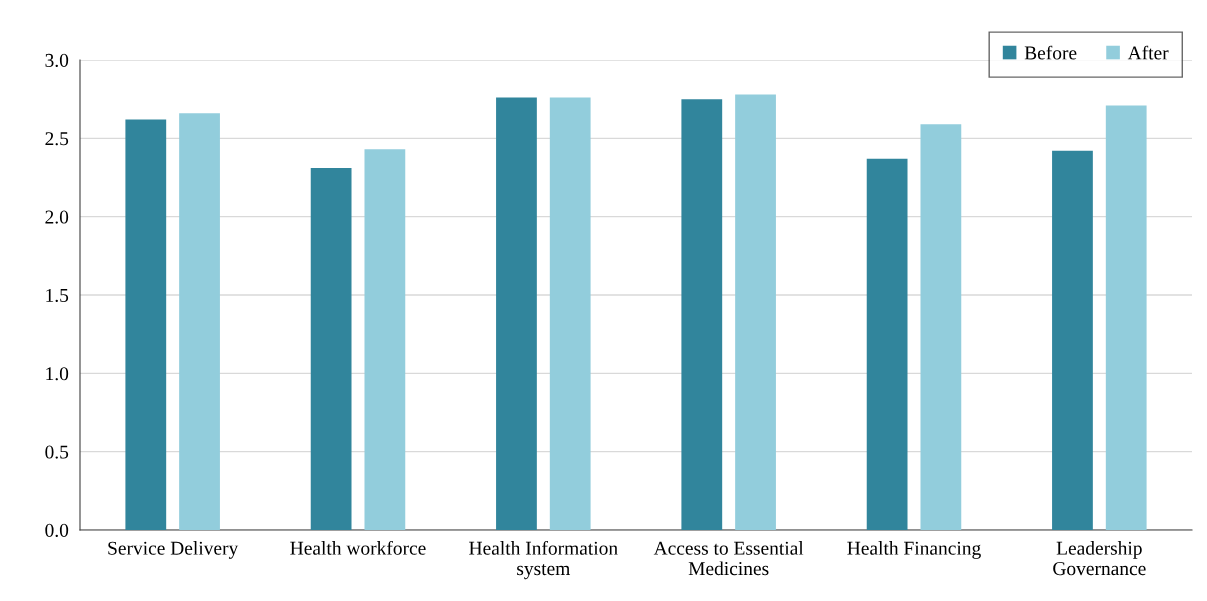  What do you see at coordinates (1099, 558) in the screenshot?
I see `x-tick-label: Leadership Governance` at bounding box center [1099, 558].